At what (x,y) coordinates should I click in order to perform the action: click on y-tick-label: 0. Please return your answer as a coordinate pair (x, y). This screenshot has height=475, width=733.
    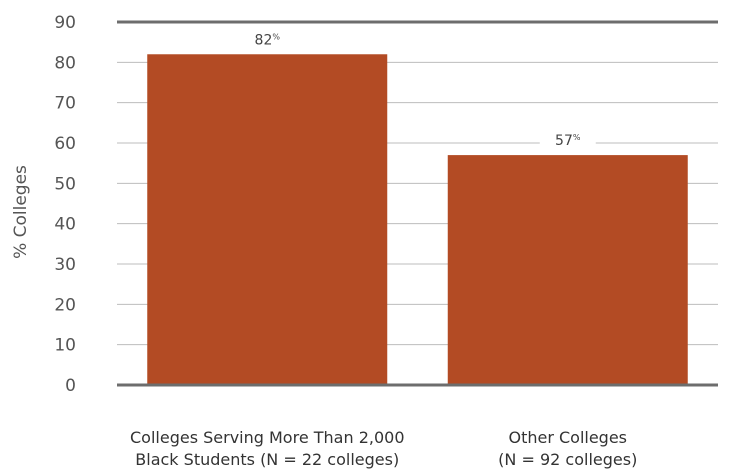
    Looking at the image, I should click on (70, 386).